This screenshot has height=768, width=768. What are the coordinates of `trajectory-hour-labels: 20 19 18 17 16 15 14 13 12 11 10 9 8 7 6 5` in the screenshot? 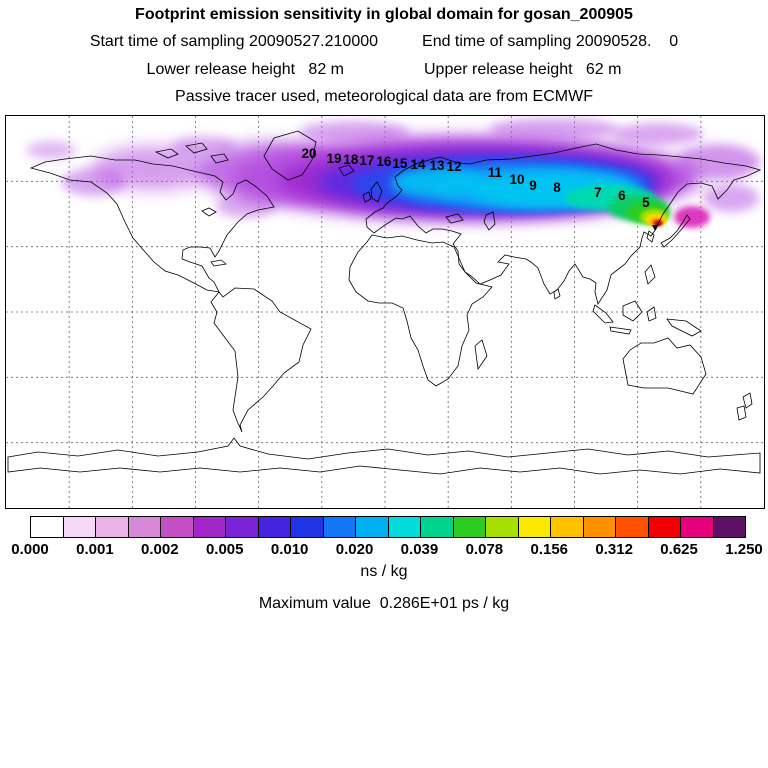 It's located at (475, 178).